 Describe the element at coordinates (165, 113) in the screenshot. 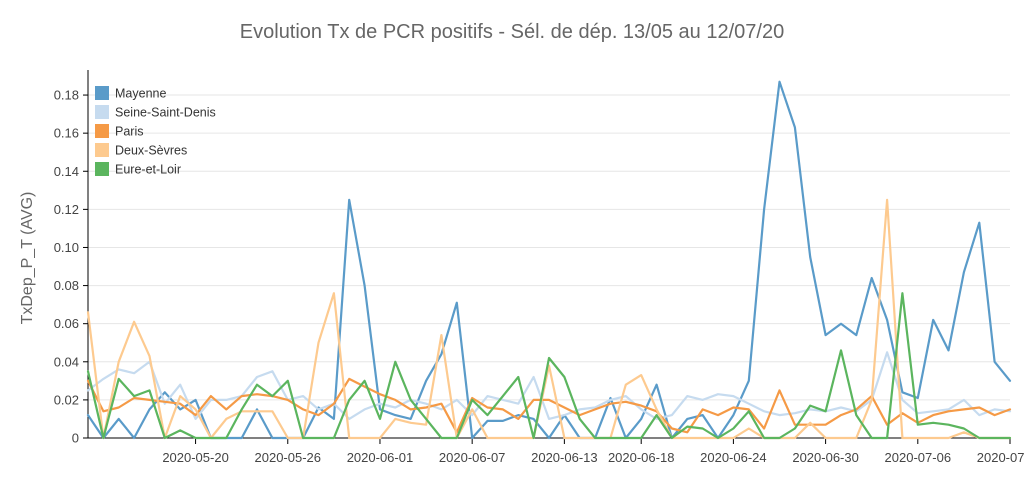

I see `legend-label: Seine-Saint-Denis` at that location.